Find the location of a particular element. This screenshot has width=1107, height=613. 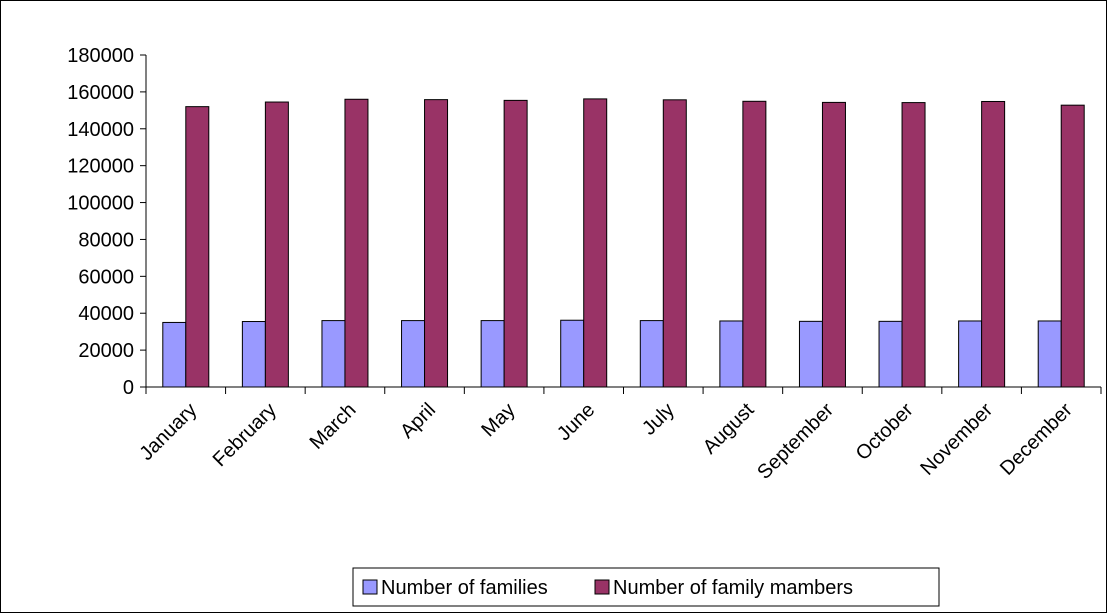

y-tick-label: 160000 is located at coordinates (100, 93).